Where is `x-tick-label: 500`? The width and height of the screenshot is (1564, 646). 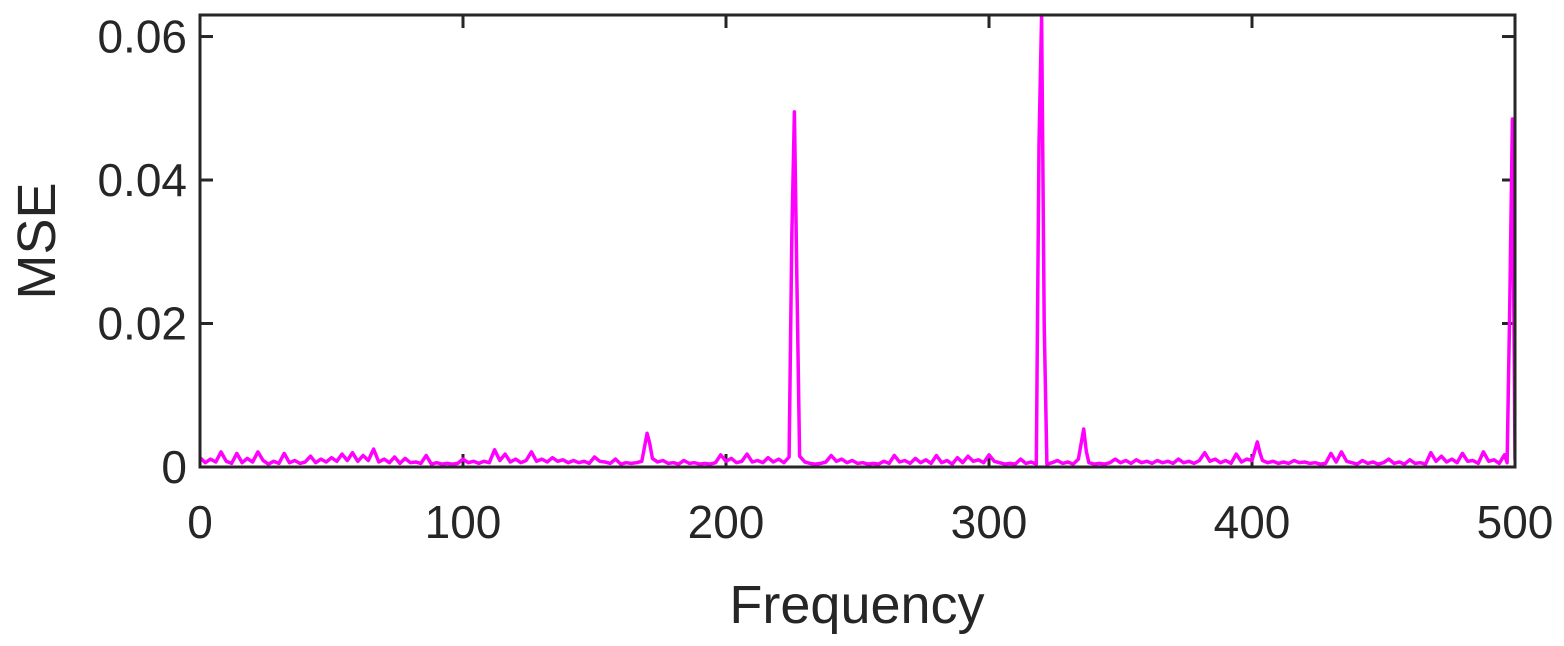
x-tick-label: 500 is located at coordinates (1515, 522).